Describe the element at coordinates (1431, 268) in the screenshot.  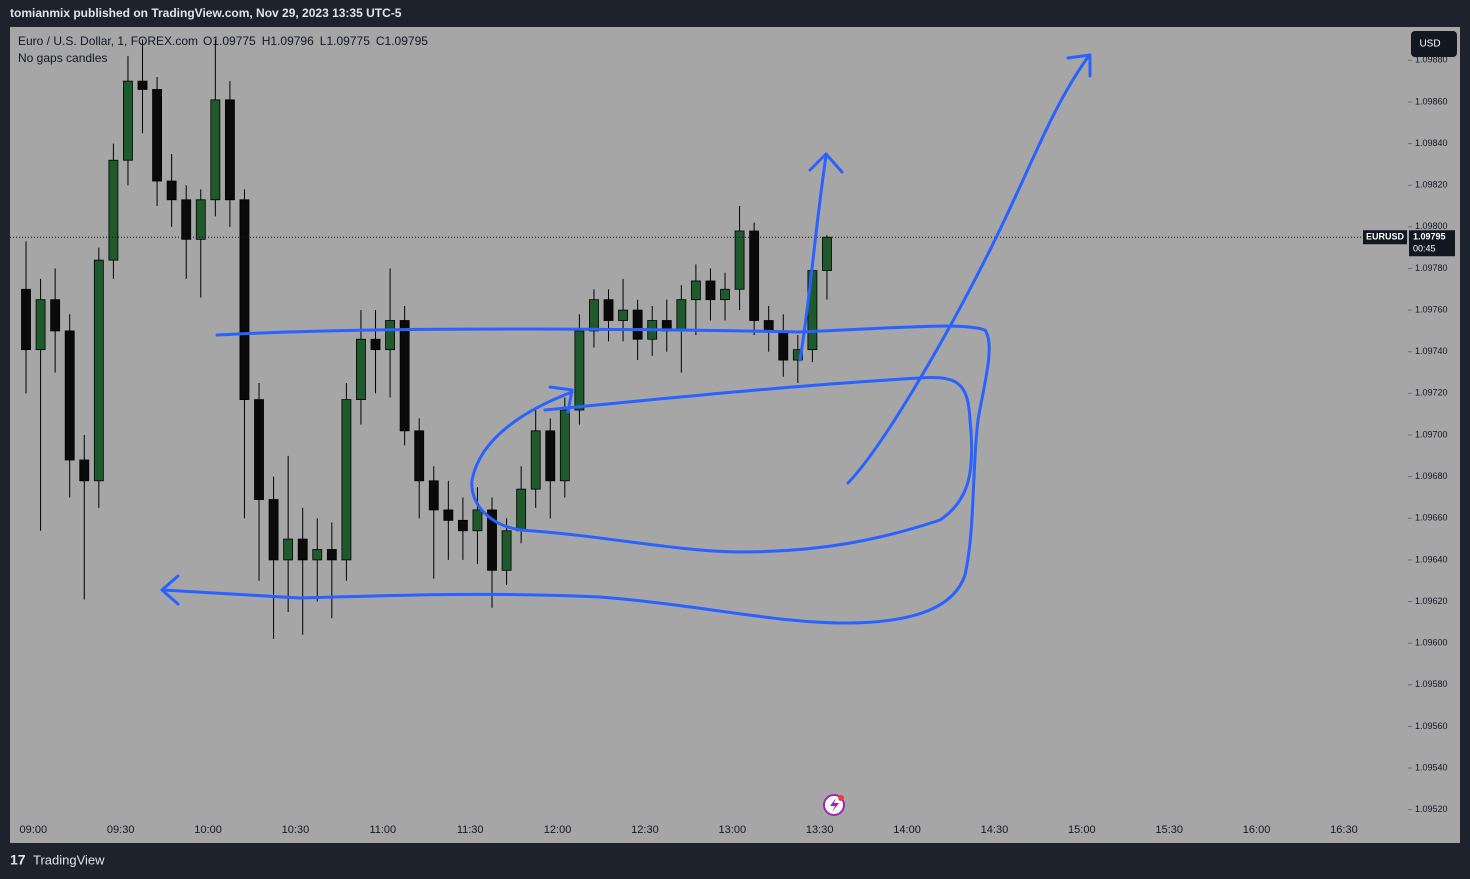
I see `y-tick-label: 1.09780` at that location.